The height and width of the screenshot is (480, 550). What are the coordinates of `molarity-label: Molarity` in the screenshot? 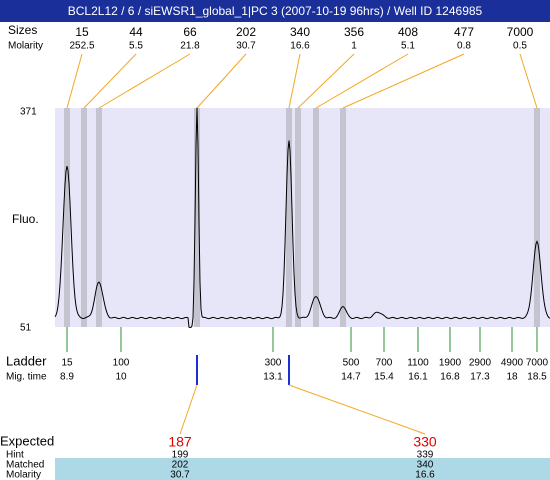 It's located at (25, 46).